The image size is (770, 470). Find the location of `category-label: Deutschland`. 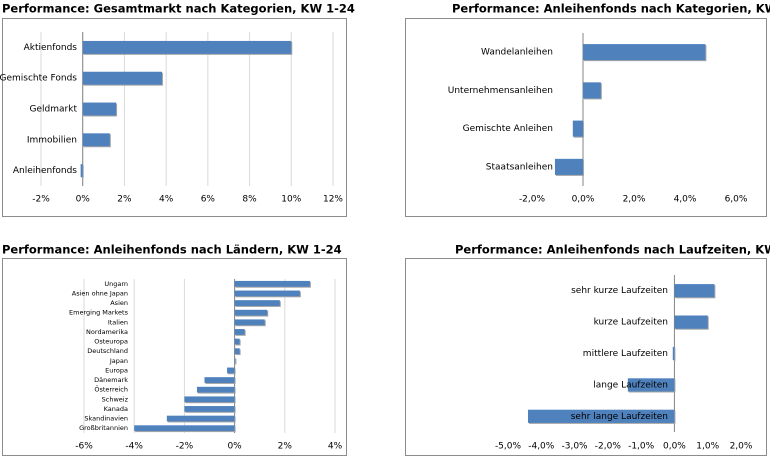

category-label: Deutschland is located at coordinates (107, 351).